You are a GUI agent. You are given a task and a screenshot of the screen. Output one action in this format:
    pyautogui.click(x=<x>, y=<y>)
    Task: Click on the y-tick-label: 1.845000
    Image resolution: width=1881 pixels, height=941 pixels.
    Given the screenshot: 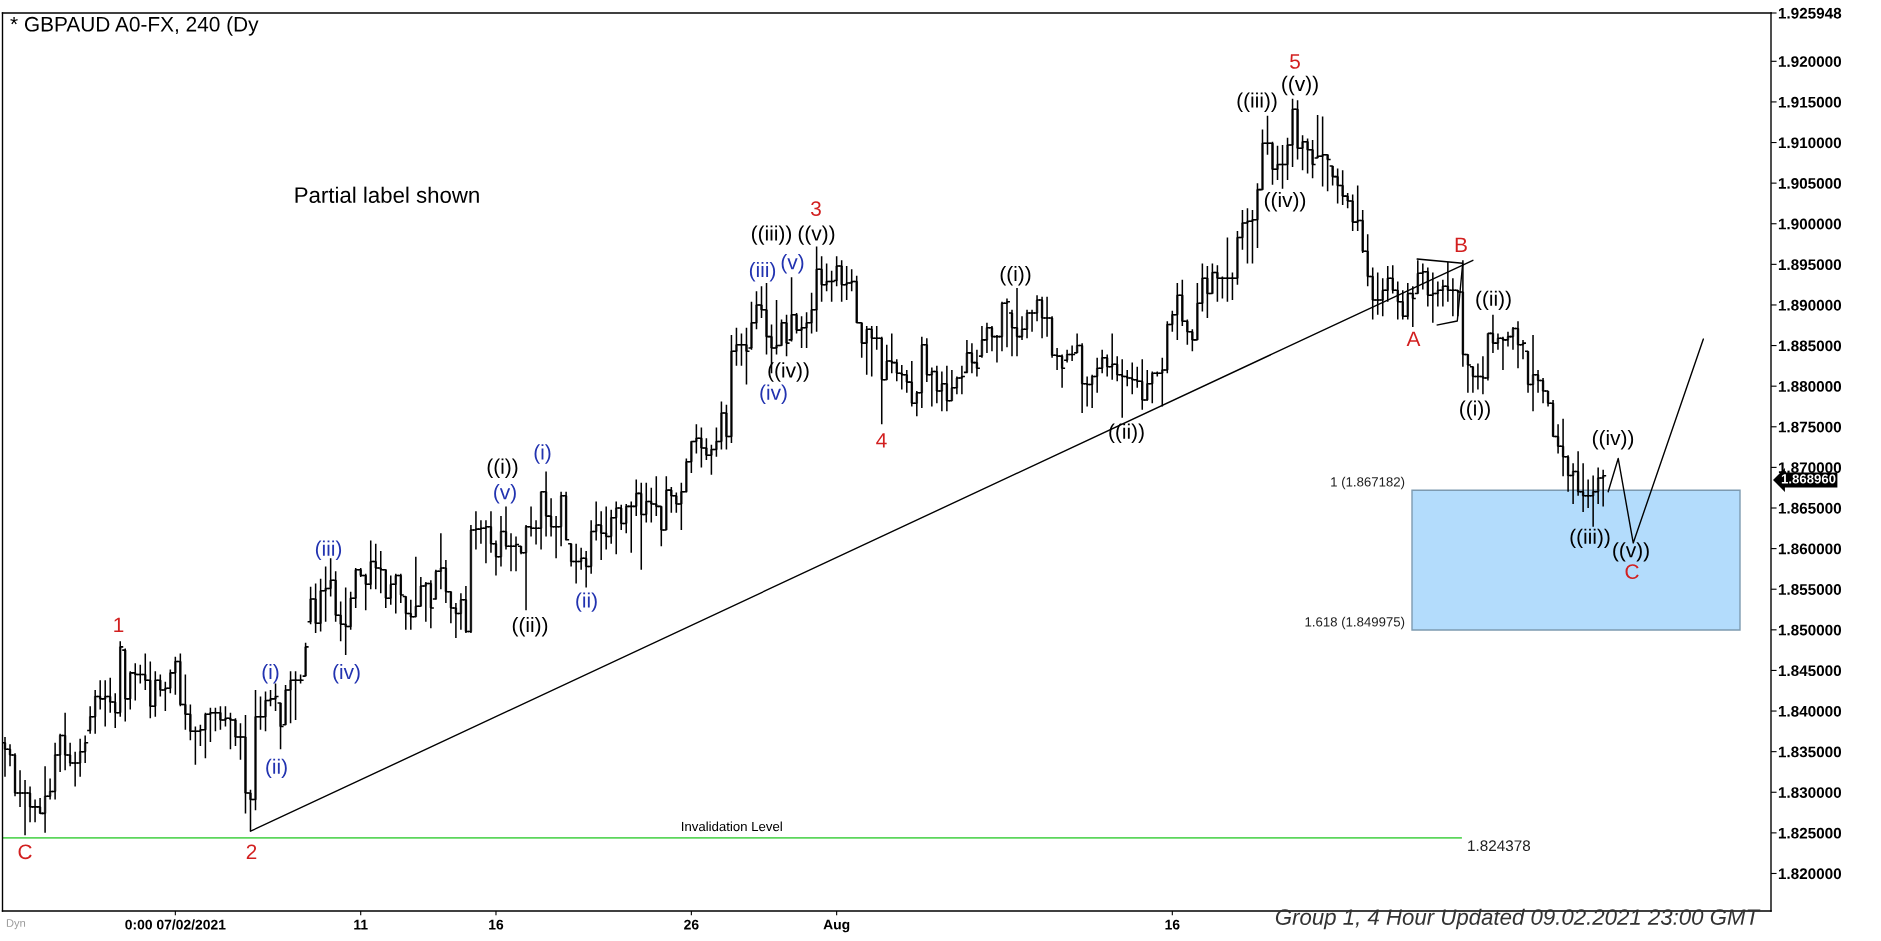 What is the action you would take?
    pyautogui.click(x=1810, y=671)
    